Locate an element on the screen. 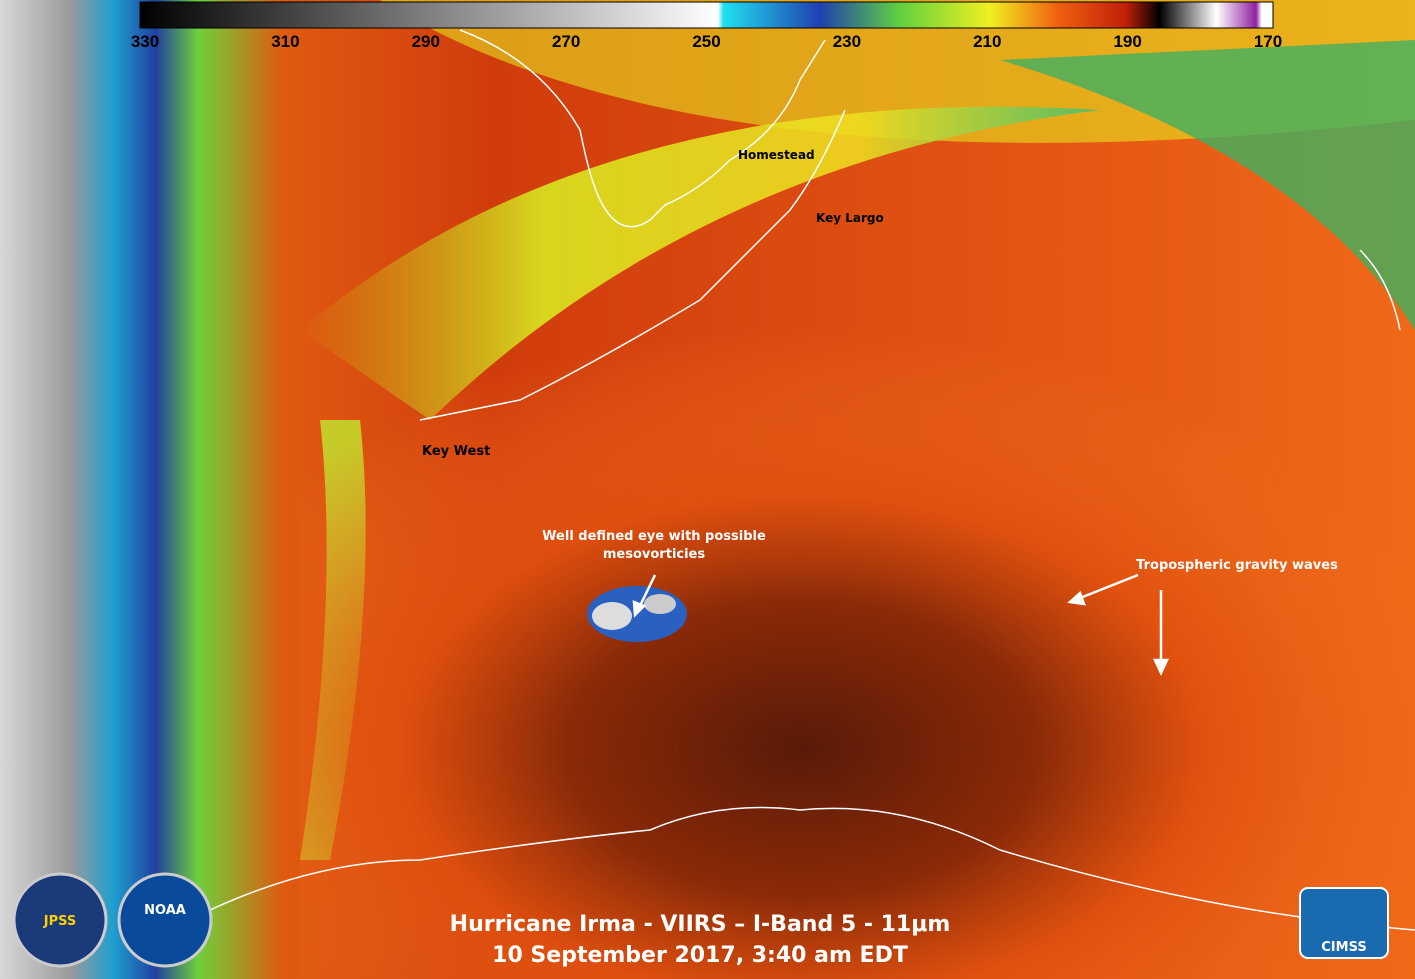 This screenshot has width=1415, height=979. colorbar-tick-label: 230 is located at coordinates (847, 41).